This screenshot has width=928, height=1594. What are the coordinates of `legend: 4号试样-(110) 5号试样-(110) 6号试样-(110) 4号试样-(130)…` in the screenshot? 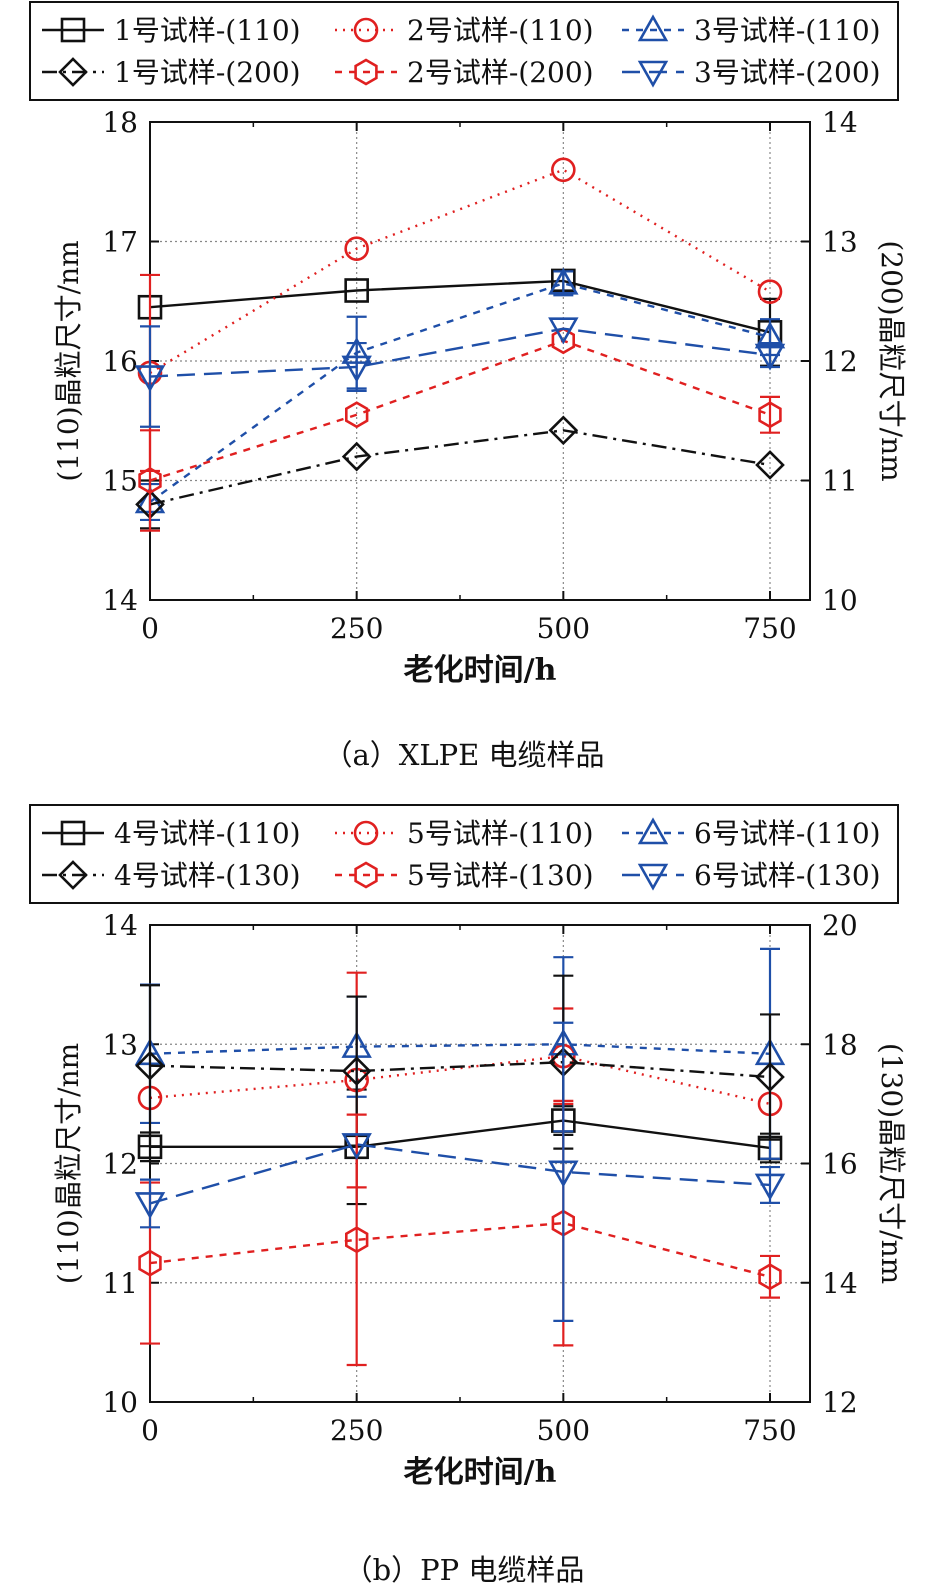 It's located at (464, 854).